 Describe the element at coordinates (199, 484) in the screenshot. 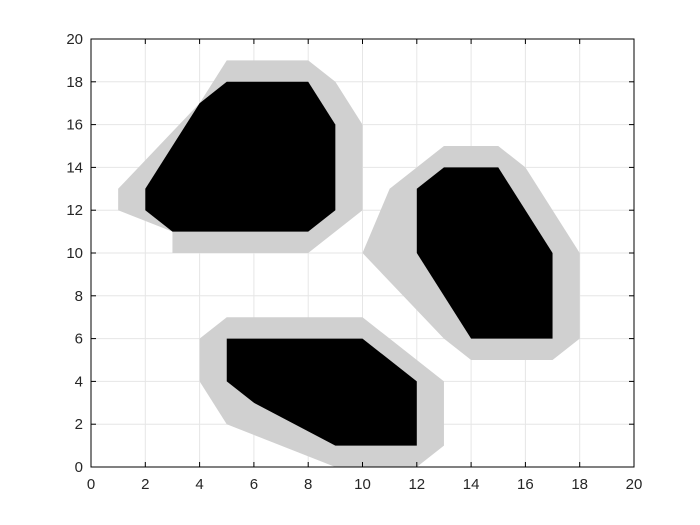

I see `x-tick-label-4: 4` at that location.